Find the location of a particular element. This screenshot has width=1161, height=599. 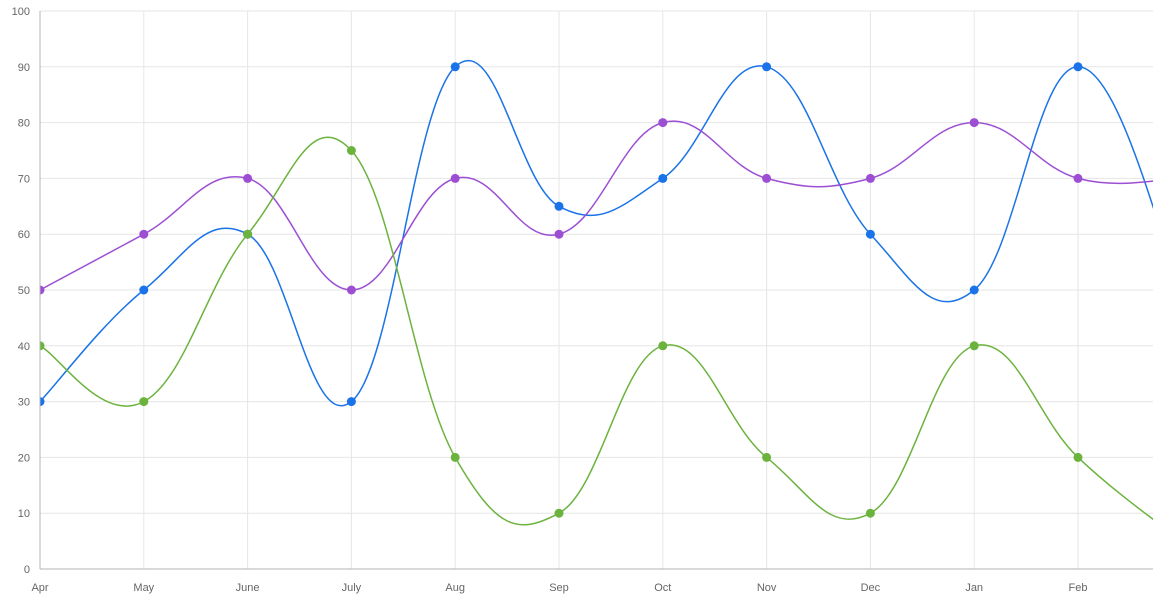

y-tick-label: 10 is located at coordinates (24, 514).